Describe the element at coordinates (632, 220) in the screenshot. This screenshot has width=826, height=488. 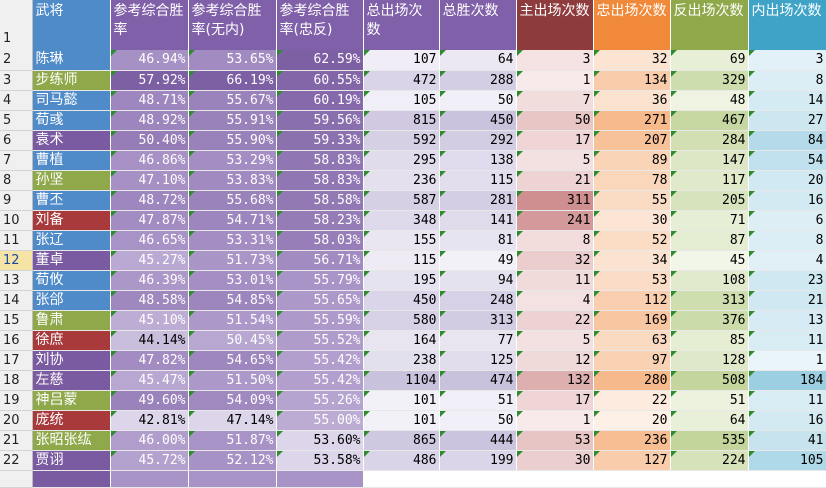
I see `cell-loyal: 30` at that location.